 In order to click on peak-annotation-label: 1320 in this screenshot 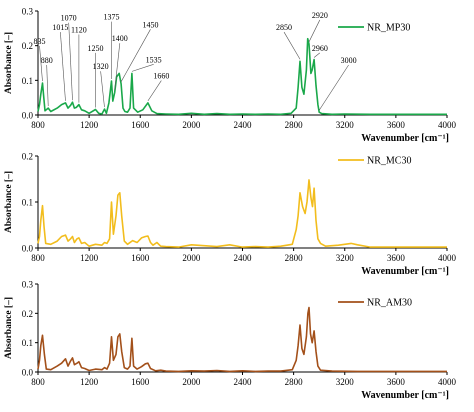, I will do `click(101, 66)`.